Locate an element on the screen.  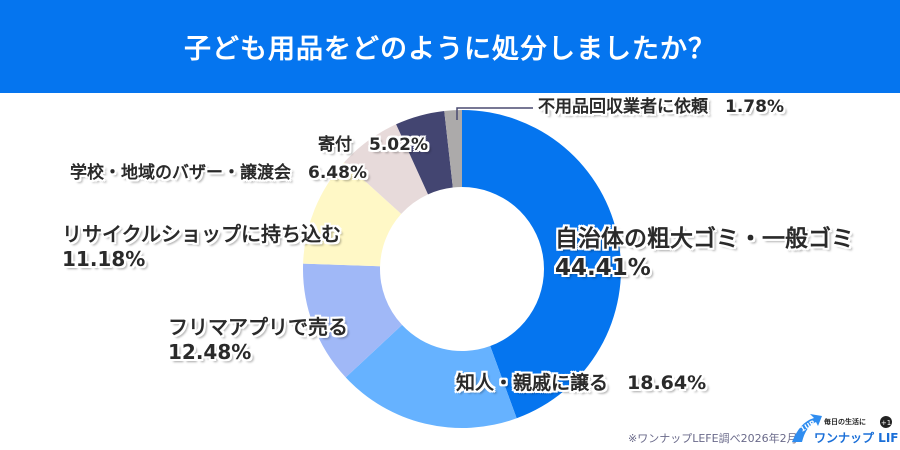
leader-line is located at coordinates (494, 113).